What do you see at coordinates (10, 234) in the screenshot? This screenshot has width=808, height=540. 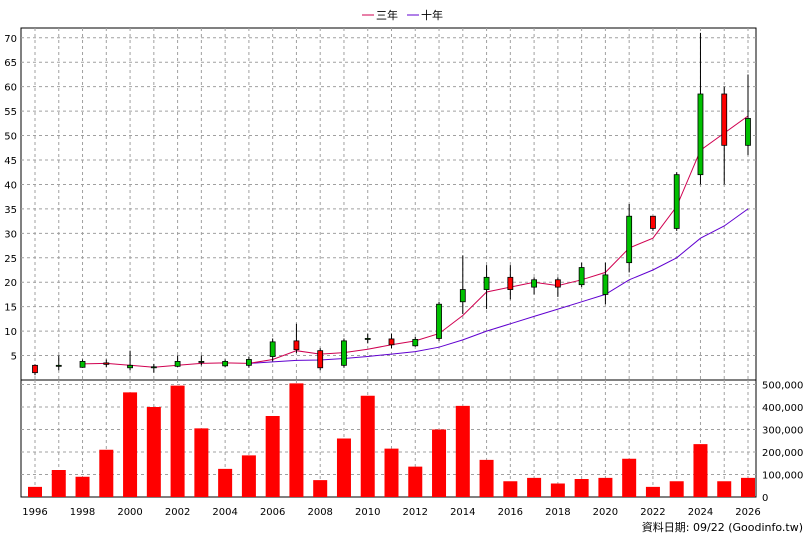 I see `price-tick-label: 30` at bounding box center [10, 234].